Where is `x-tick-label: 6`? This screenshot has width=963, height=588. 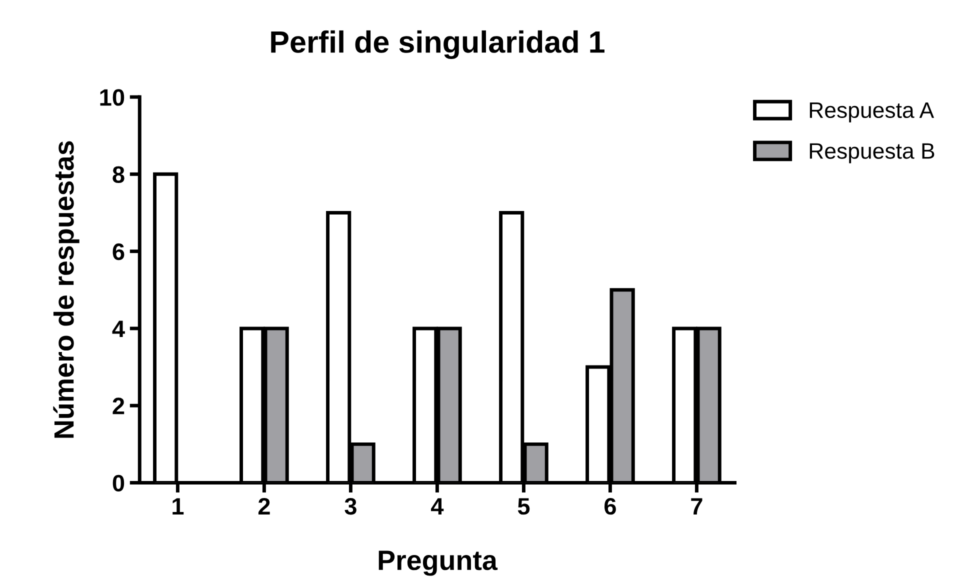 x-tick-label: 6 is located at coordinates (610, 506).